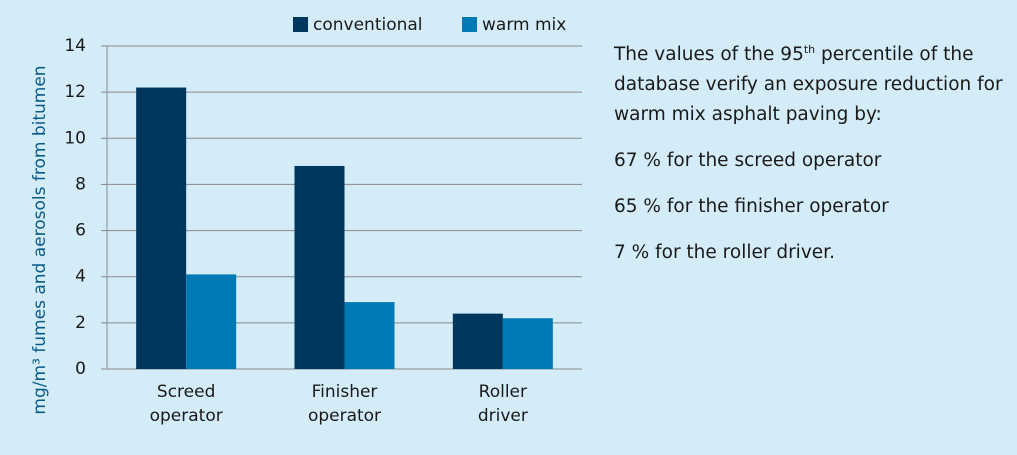  What do you see at coordinates (503, 404) in the screenshot?
I see `x-tick-label: Roller driver` at bounding box center [503, 404].